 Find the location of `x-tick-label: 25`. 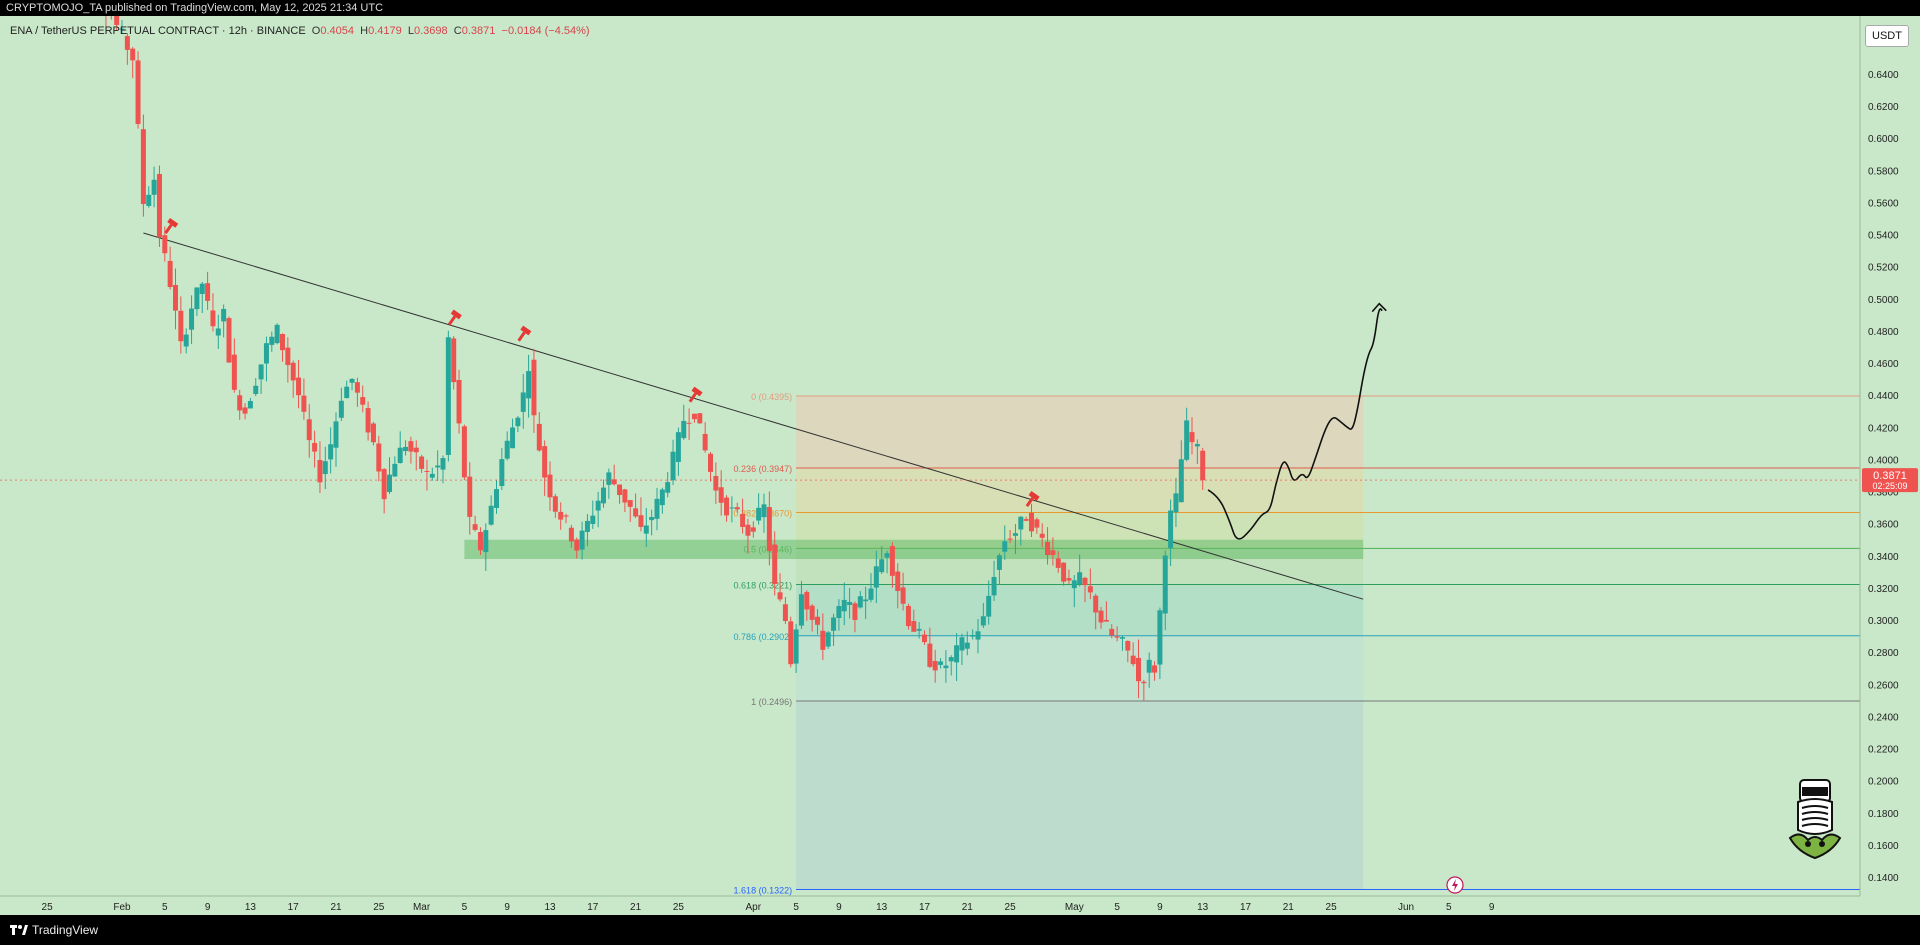

x-tick-label: 25 is located at coordinates (1332, 907).